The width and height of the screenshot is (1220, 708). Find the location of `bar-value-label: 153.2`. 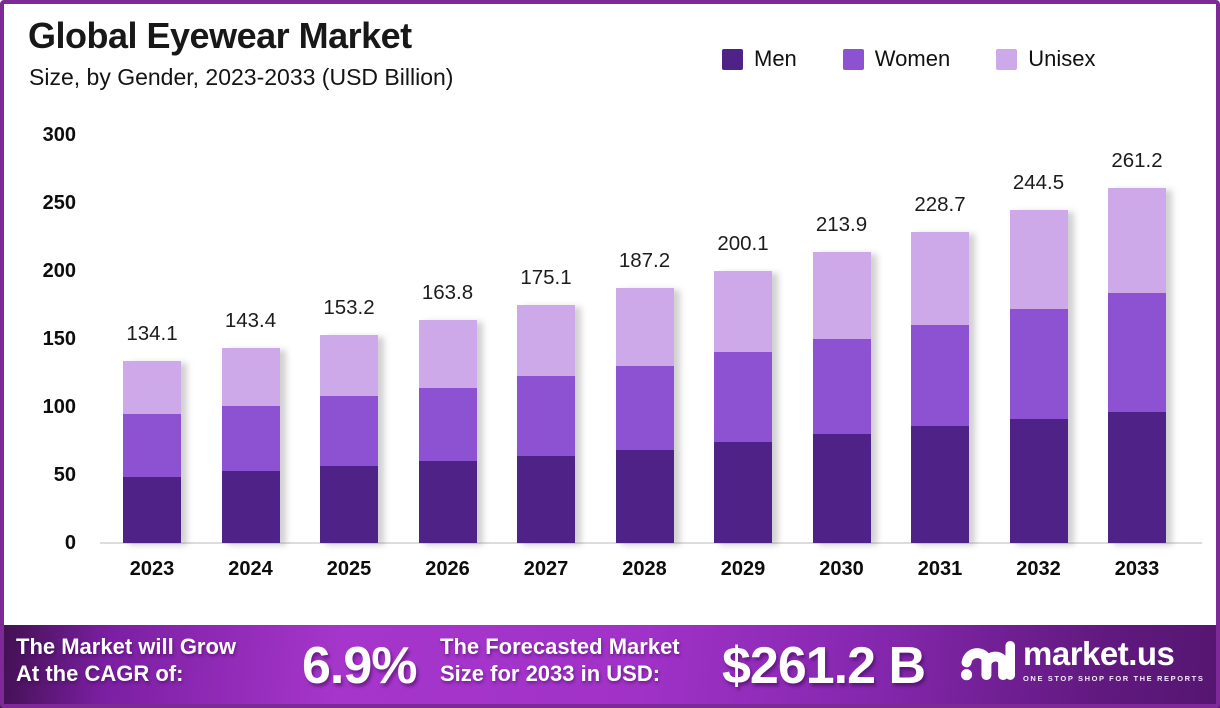

bar-value-label: 153.2 is located at coordinates (349, 307).